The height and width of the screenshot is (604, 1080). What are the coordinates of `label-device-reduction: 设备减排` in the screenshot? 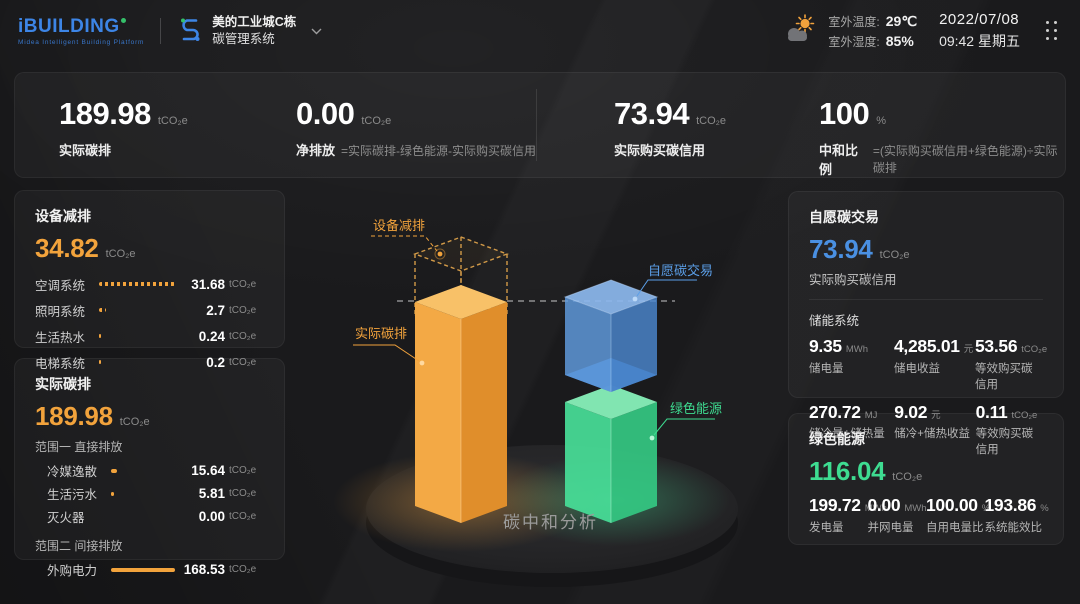 It's located at (408, 239).